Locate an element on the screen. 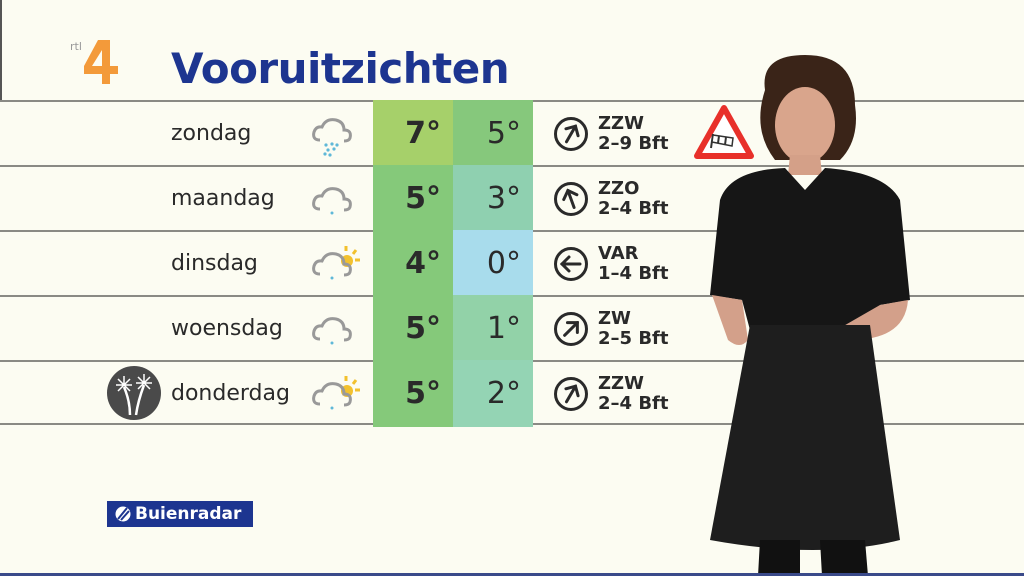  wind-force: 2–5 Bft is located at coordinates (633, 338).